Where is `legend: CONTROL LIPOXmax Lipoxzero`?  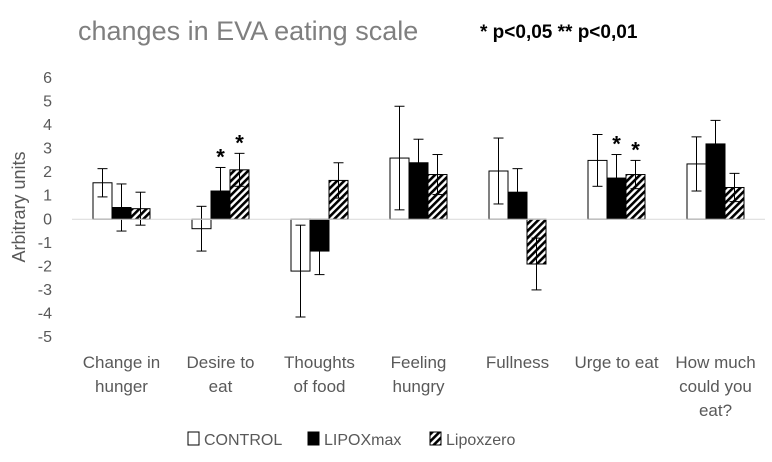 legend: CONTROL LIPOXmax Lipoxzero is located at coordinates (351, 440).